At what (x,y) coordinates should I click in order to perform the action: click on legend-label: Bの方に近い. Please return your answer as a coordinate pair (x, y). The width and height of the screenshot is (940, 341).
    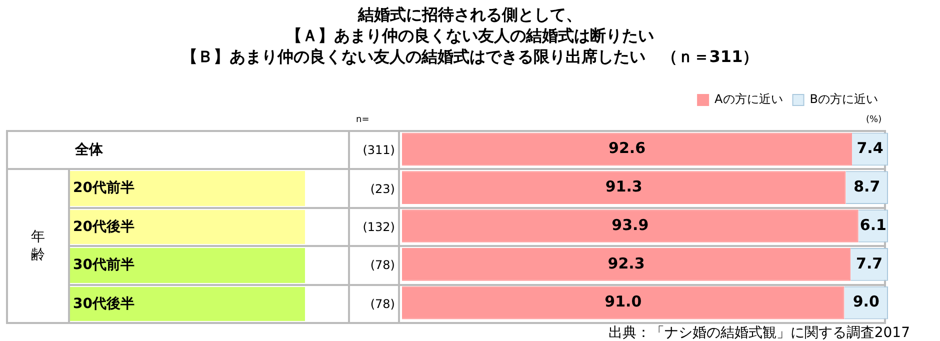
    Looking at the image, I should click on (844, 99).